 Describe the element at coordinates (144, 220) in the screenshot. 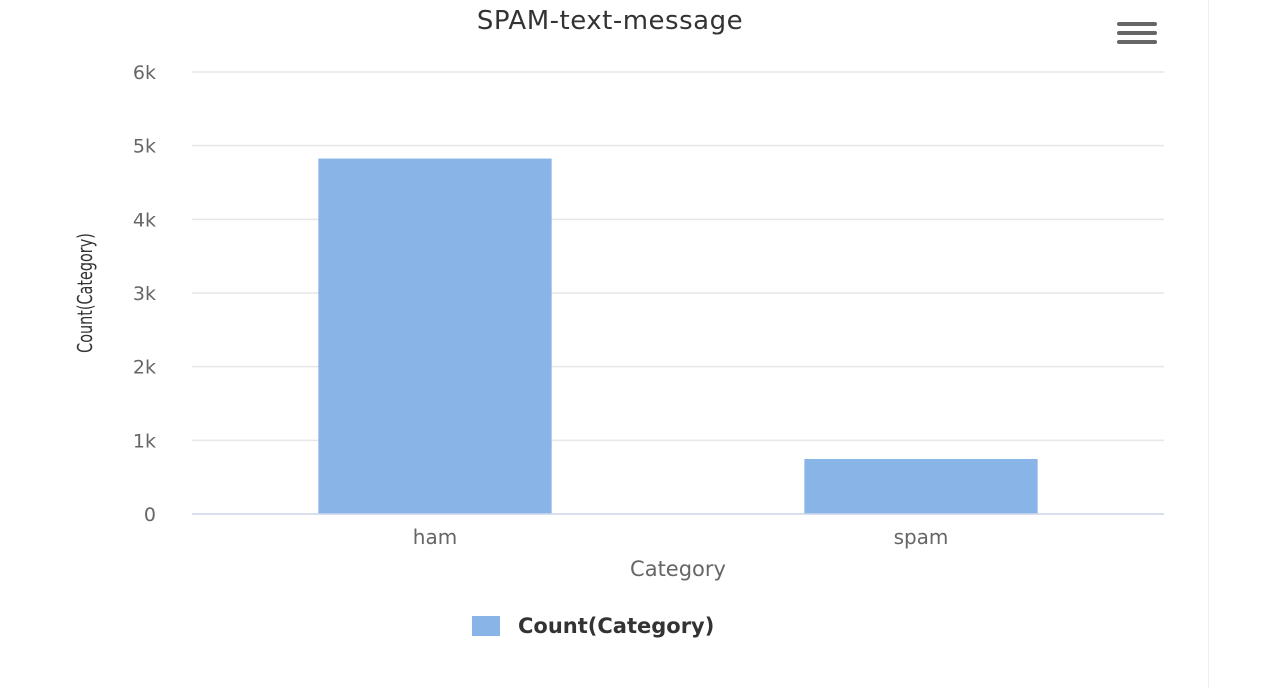

I see `y-tick-label: 4k` at that location.